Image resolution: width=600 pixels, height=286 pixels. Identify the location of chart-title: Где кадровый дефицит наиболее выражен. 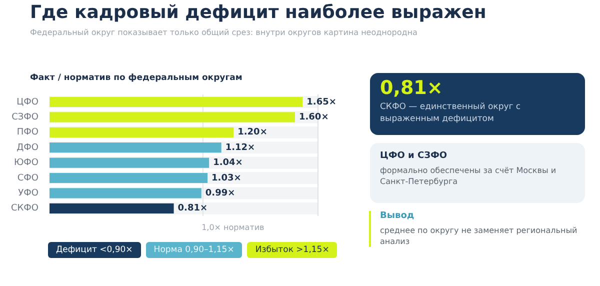
(258, 12).